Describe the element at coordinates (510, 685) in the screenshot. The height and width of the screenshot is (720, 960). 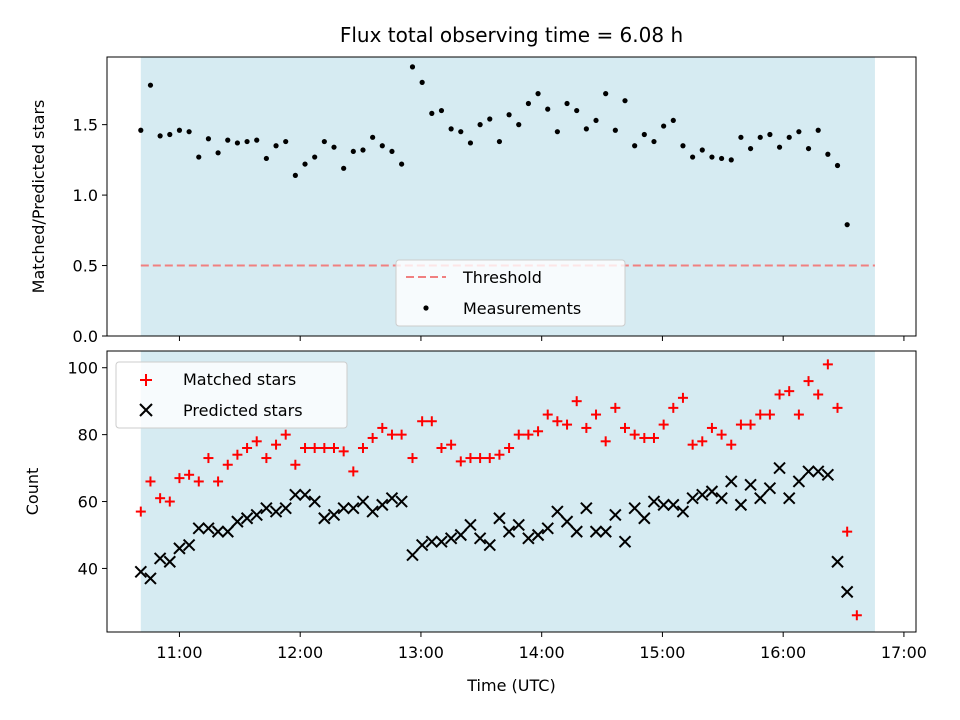
I see `x-axis-label: Time (UTC)` at that location.